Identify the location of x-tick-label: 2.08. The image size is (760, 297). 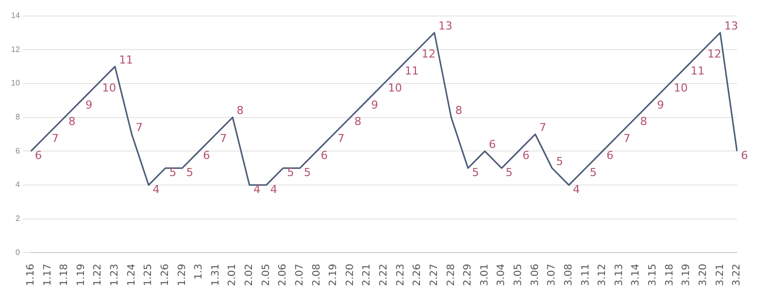
(316, 275).